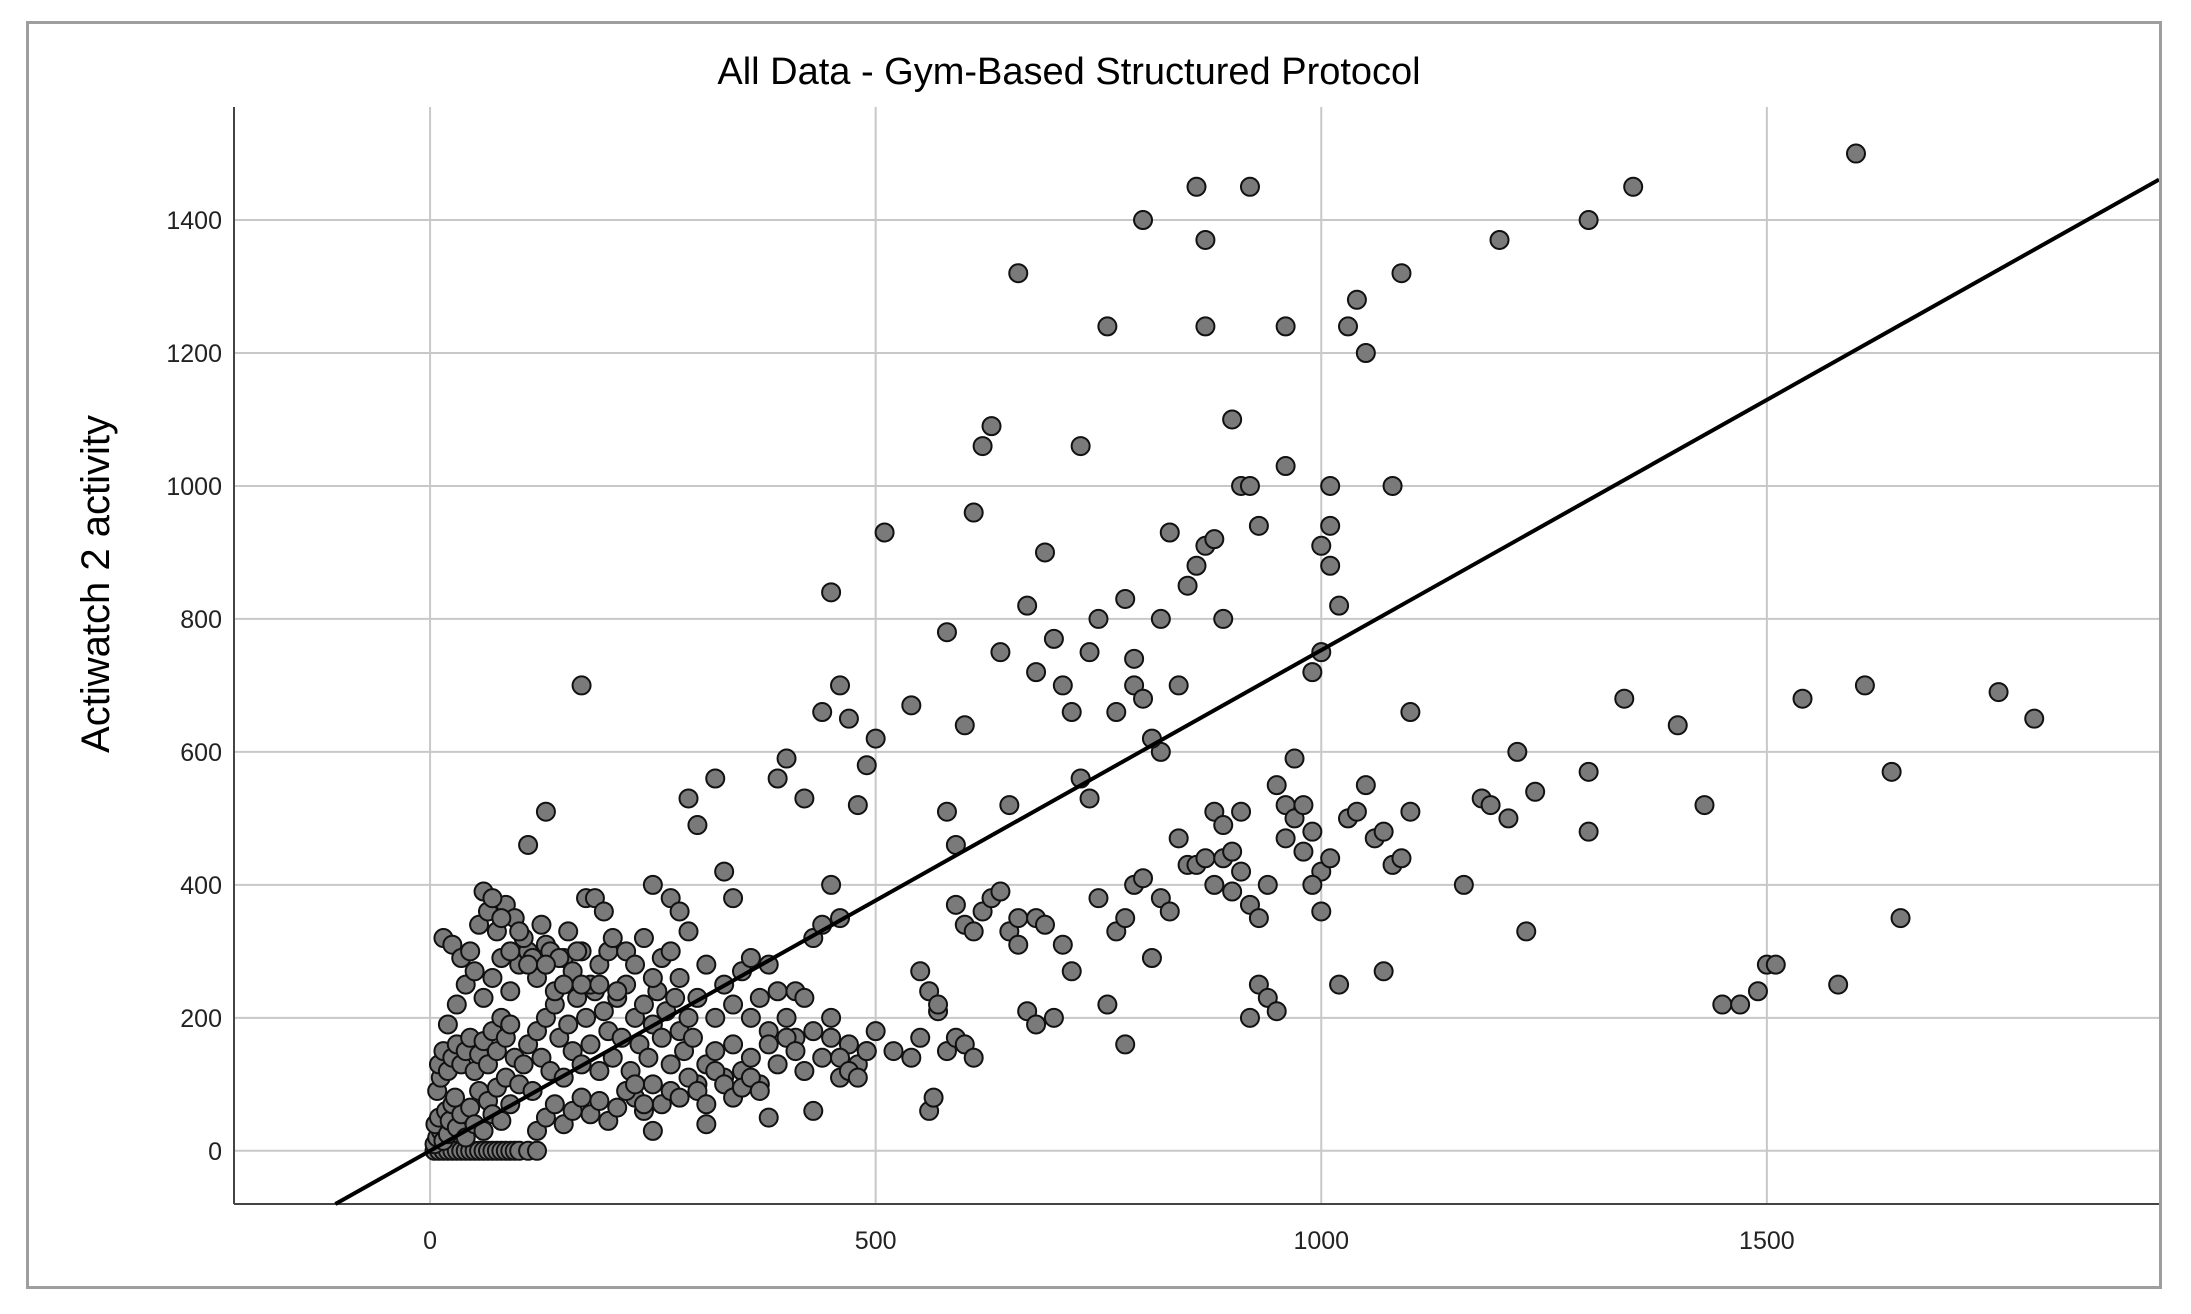 This screenshot has width=2191, height=1314. I want to click on x-tick-label: 1500, so click(1767, 1241).